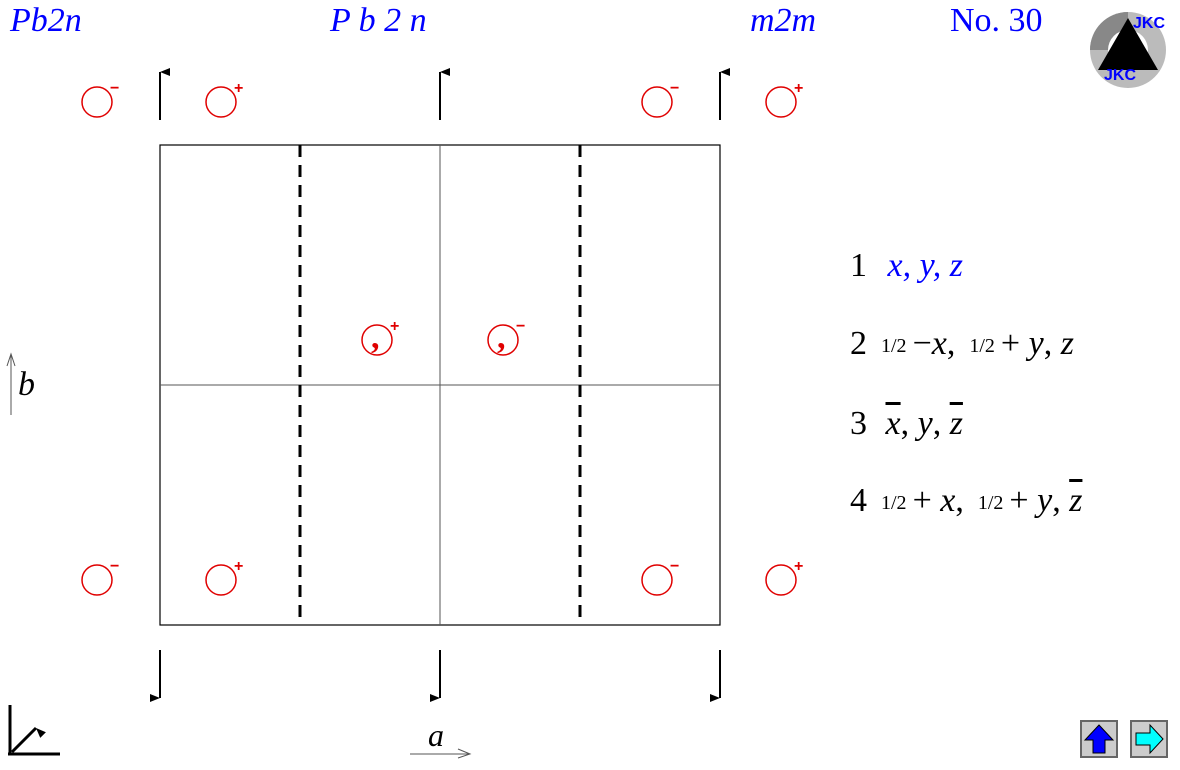 The image size is (1180, 770). What do you see at coordinates (858, 423) in the screenshot?
I see `op-number: 3` at bounding box center [858, 423].